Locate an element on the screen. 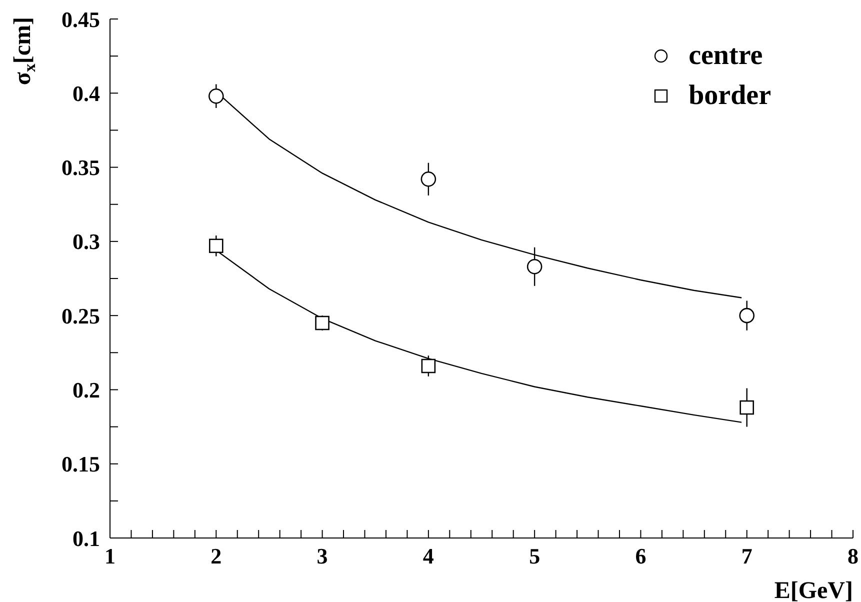  y-tick-label: 0.45 is located at coordinates (81, 19).